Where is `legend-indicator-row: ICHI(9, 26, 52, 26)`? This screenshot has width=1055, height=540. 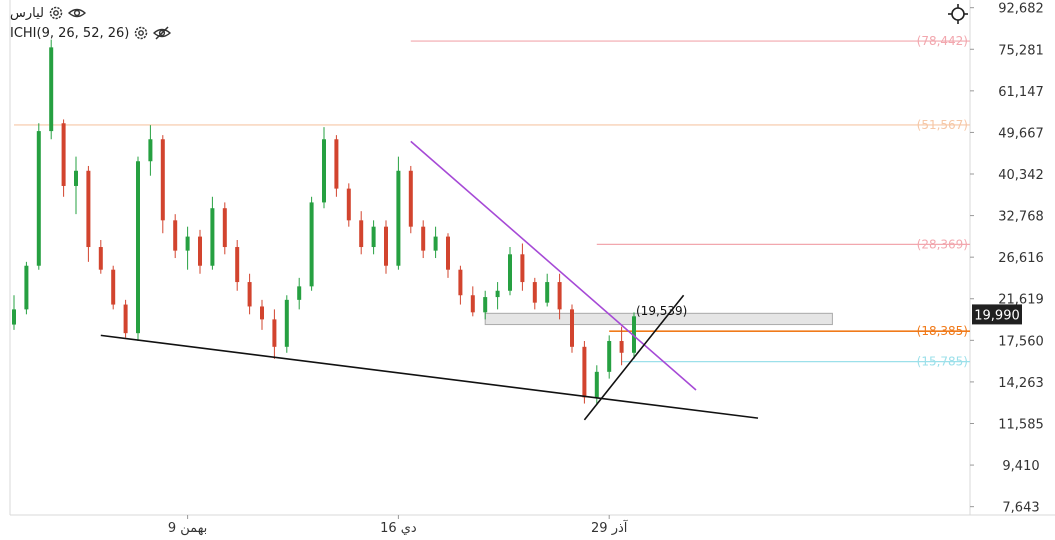
legend-indicator-row: ICHI(9, 26, 52, 26) is located at coordinates (91, 33).